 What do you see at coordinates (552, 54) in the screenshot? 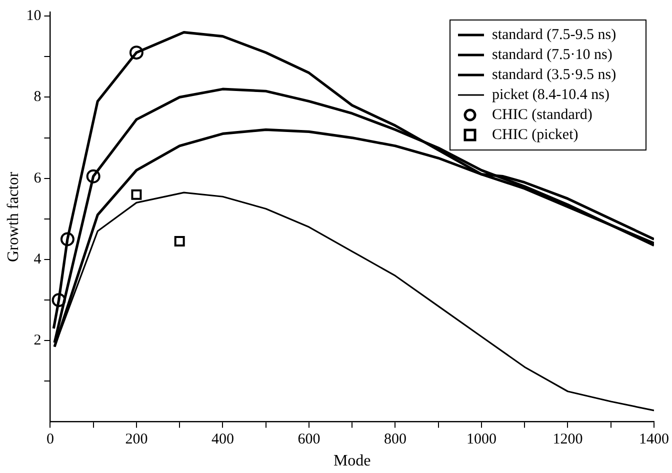
I see `legend-label: standard (7.5·10 ns)` at bounding box center [552, 54].